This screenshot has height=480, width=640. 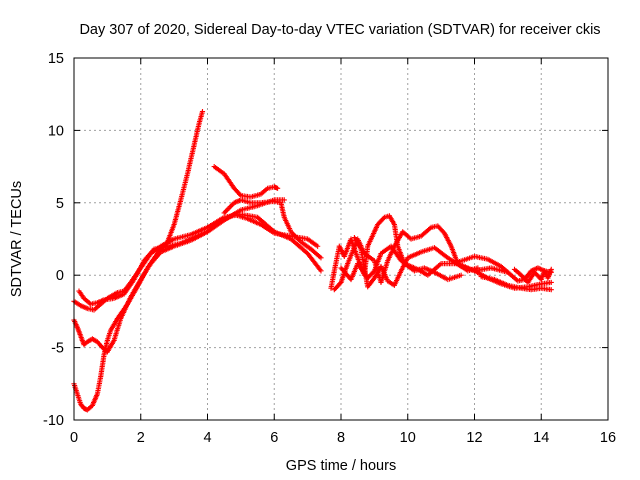 What do you see at coordinates (60, 276) in the screenshot?
I see `y-tick-label: 0` at bounding box center [60, 276].